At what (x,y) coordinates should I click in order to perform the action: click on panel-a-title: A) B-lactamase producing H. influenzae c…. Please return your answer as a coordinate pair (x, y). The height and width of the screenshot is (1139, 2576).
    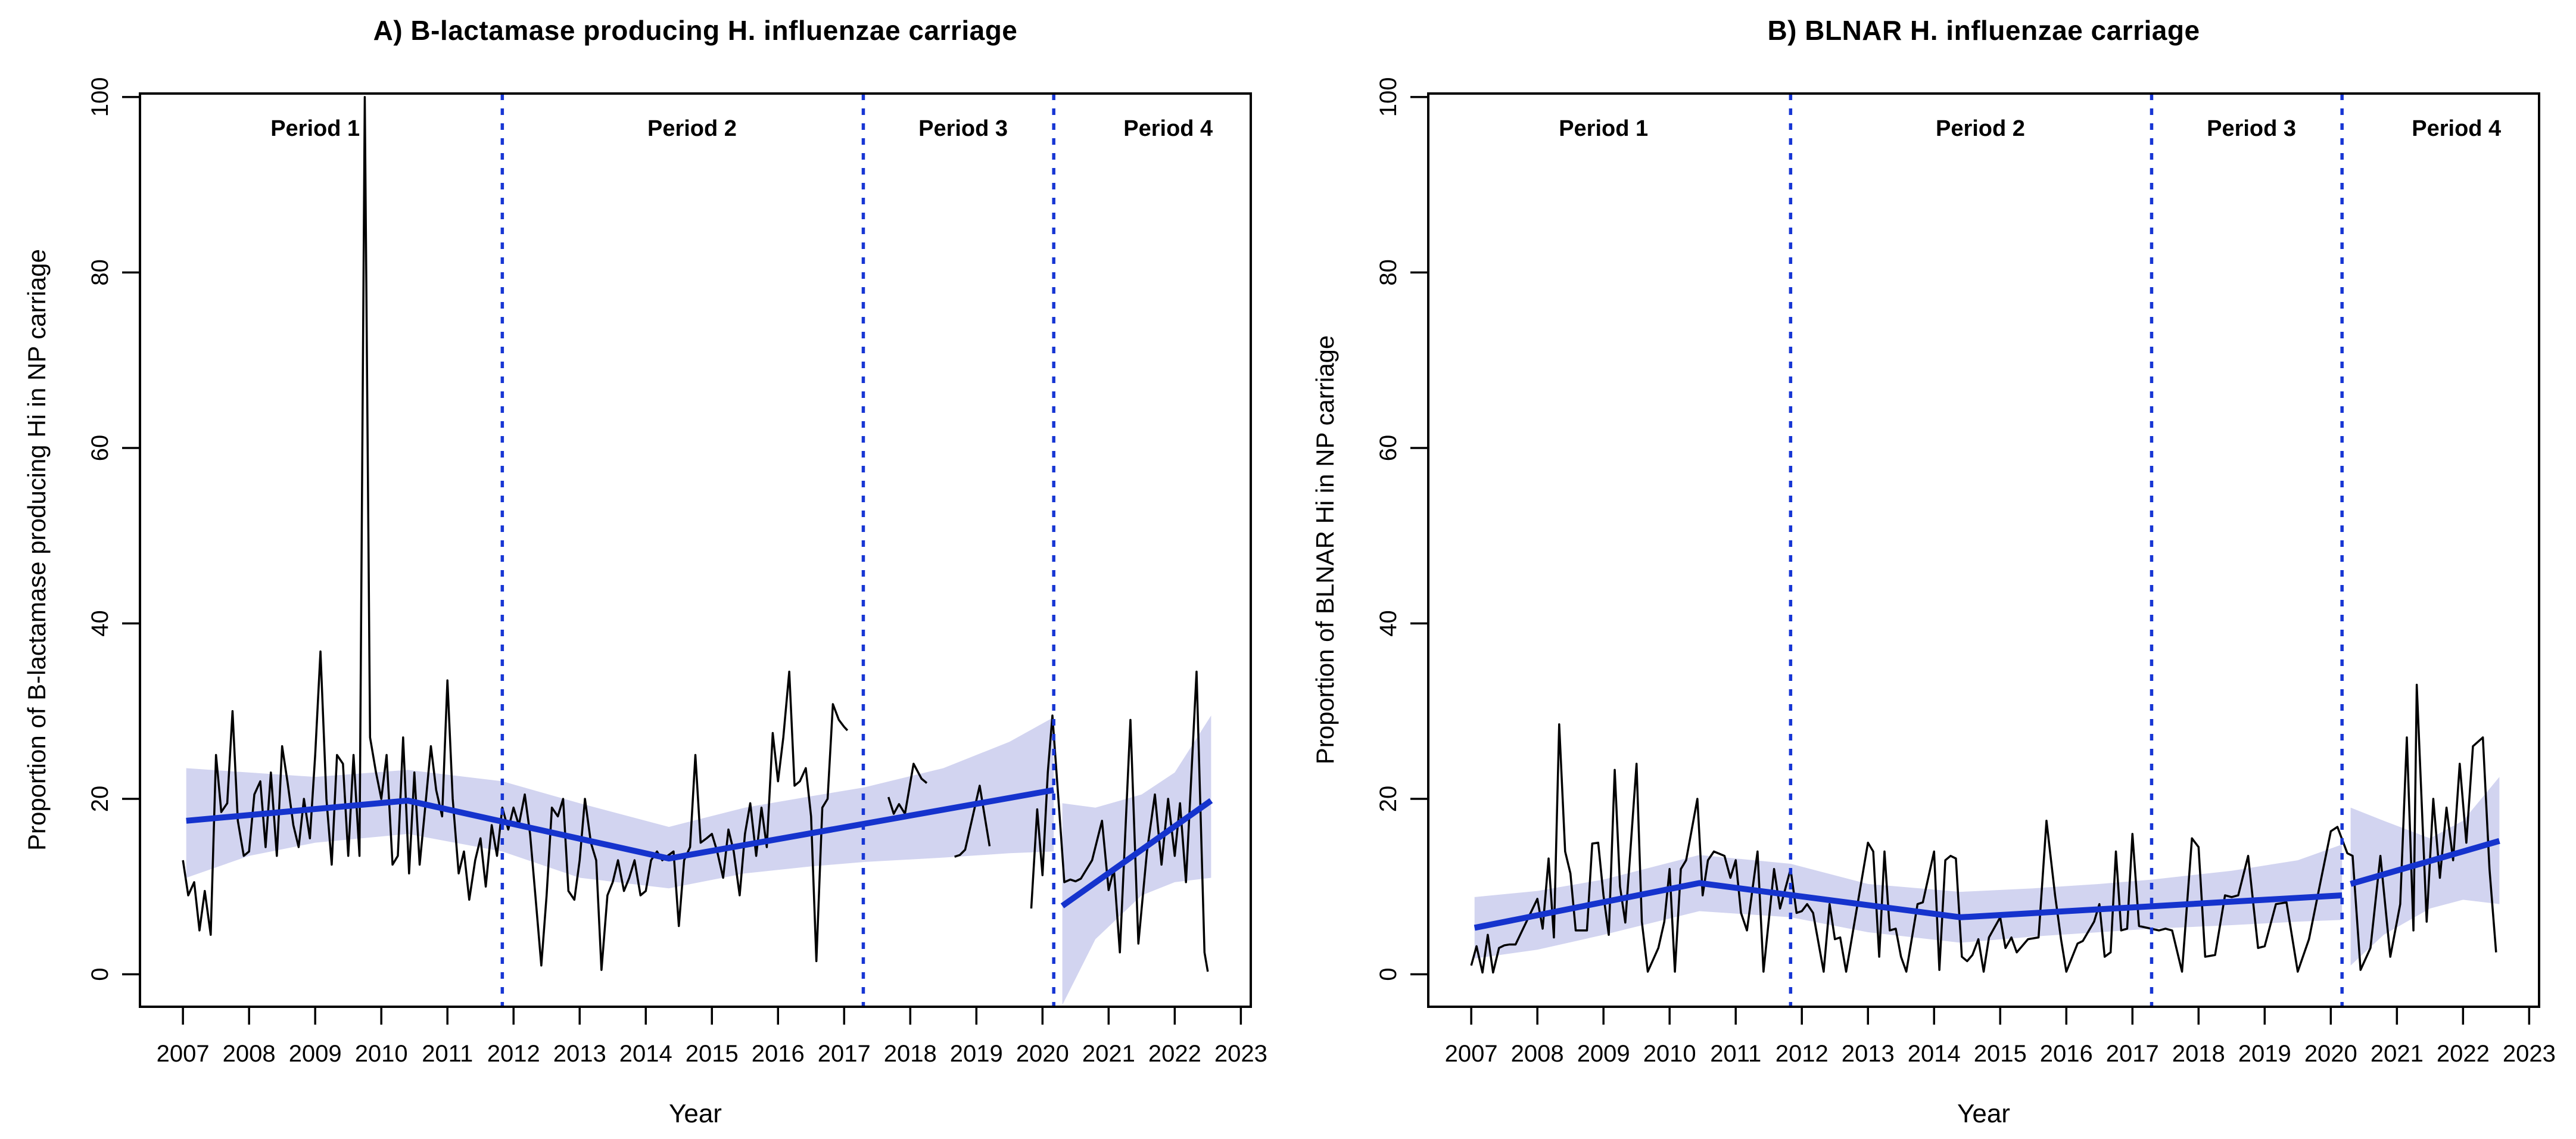
    Looking at the image, I should click on (696, 30).